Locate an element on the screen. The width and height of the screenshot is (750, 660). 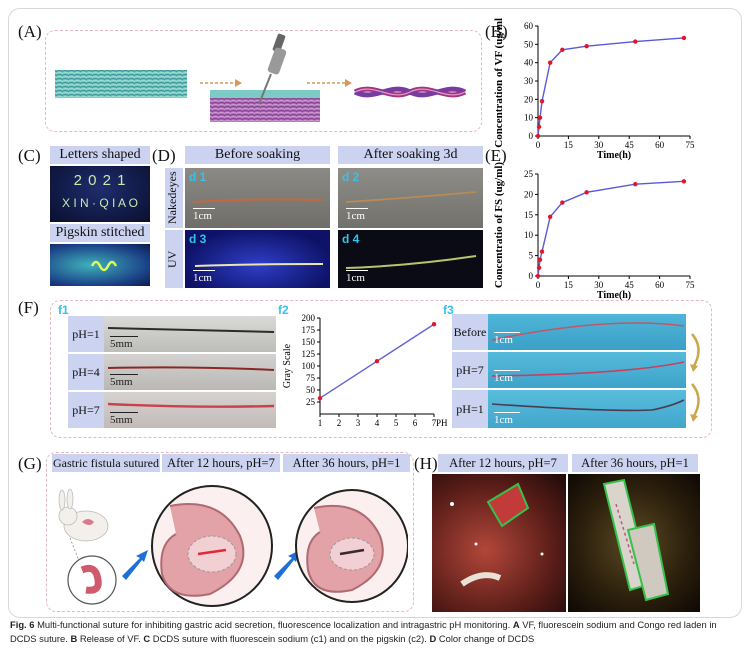
y-tick-label: 40 is located at coordinates (529, 63).